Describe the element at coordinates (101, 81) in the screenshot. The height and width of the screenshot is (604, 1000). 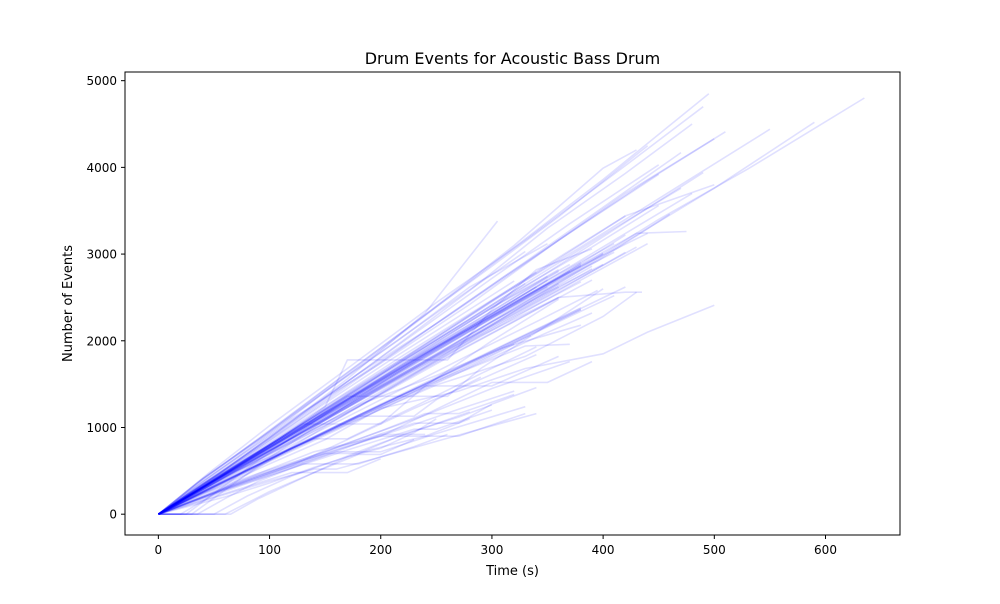
I see `y-tick-label: 5000` at that location.